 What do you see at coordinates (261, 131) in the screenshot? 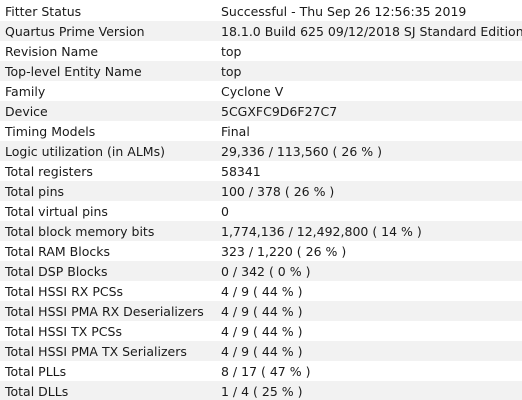
I see `summary-row-timing-models: Timing Models Final` at bounding box center [261, 131].